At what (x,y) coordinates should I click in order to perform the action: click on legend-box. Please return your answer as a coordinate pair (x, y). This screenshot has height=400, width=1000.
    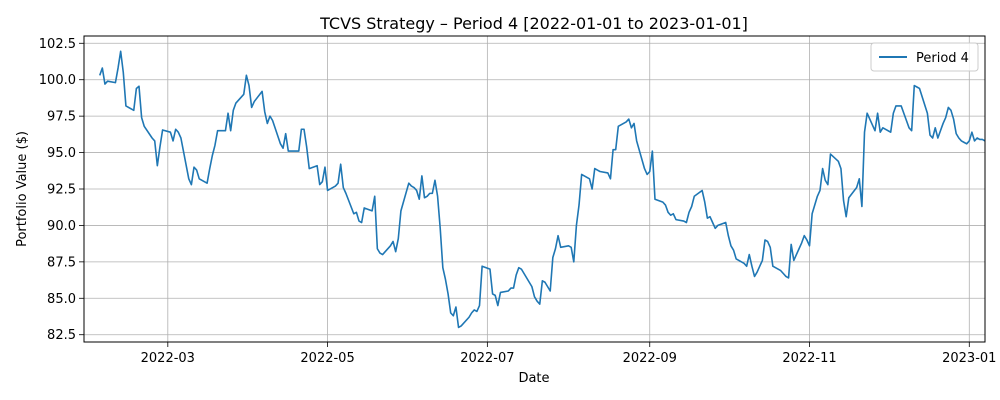
    Looking at the image, I should click on (924, 57).